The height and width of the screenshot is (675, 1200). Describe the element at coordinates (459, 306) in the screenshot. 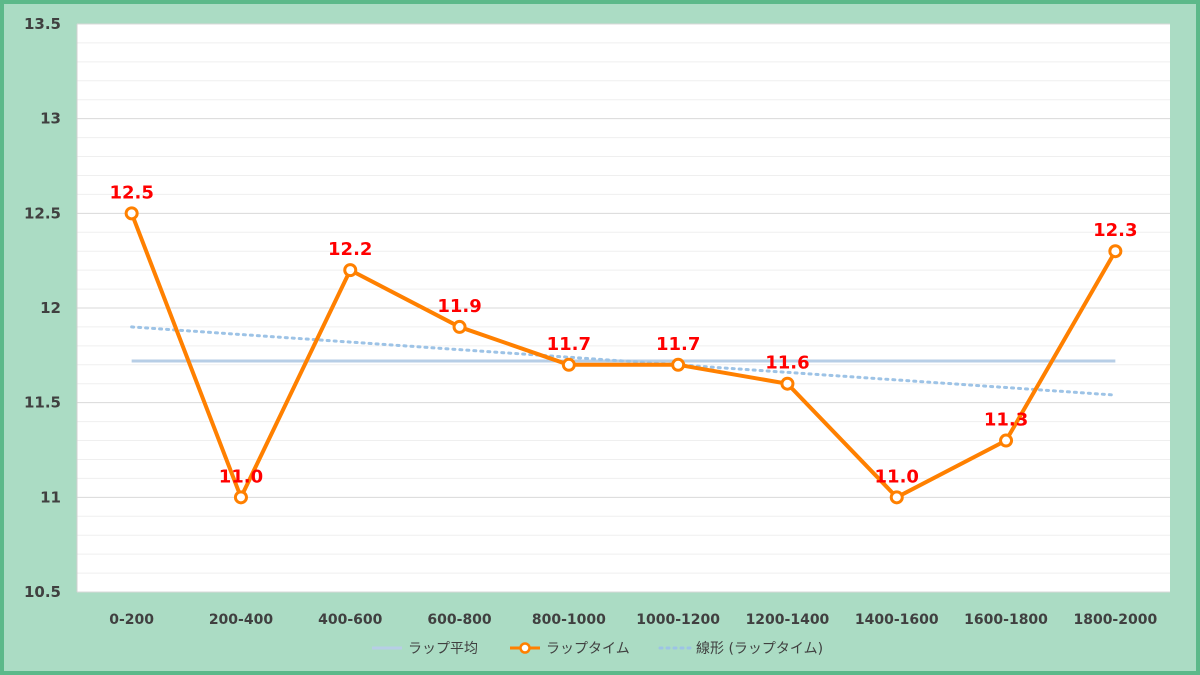

I see `data-label: 11.9` at that location.